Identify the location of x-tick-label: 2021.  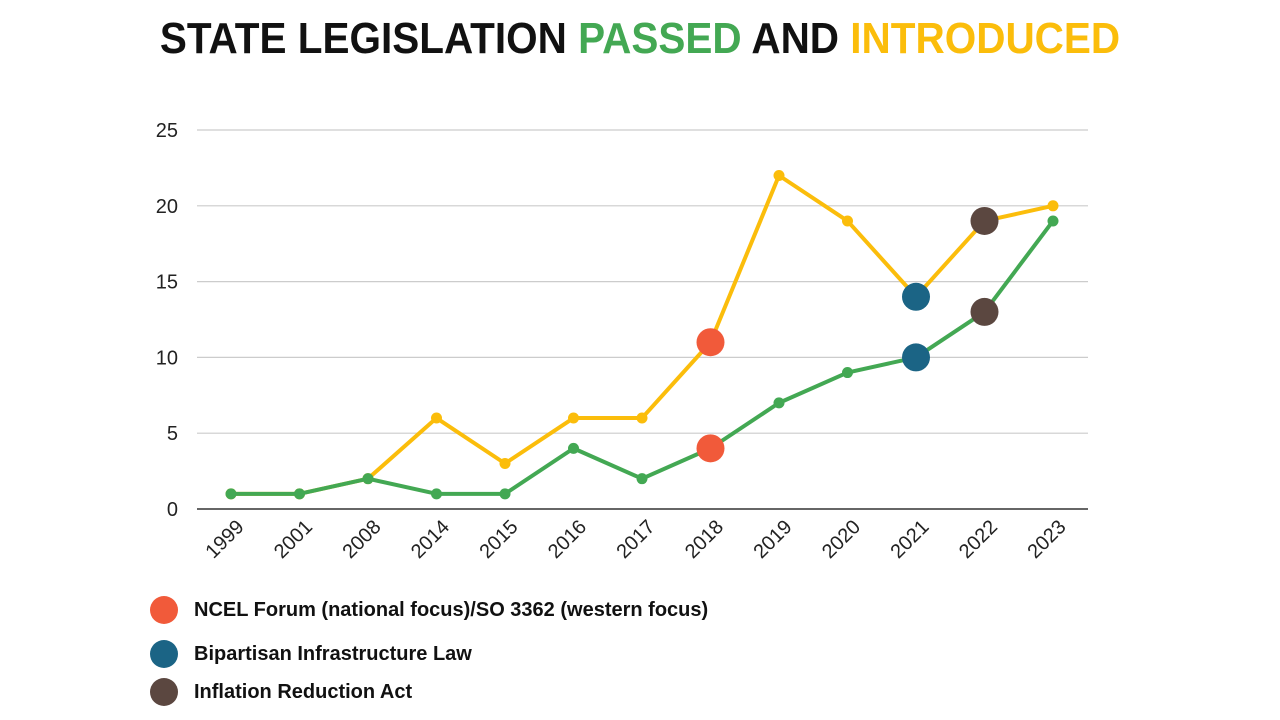
(910, 539).